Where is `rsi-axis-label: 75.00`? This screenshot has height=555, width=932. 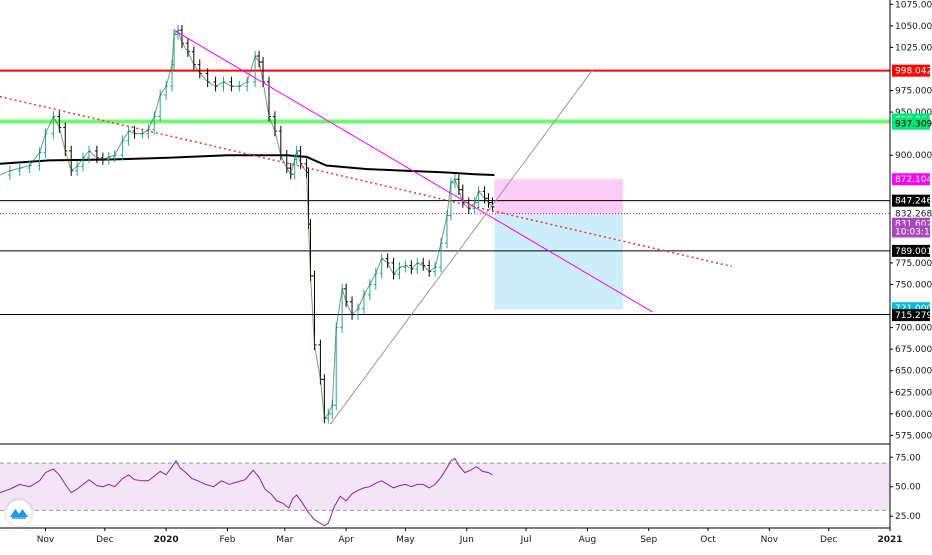
rsi-axis-label: 75.00 is located at coordinates (908, 458).